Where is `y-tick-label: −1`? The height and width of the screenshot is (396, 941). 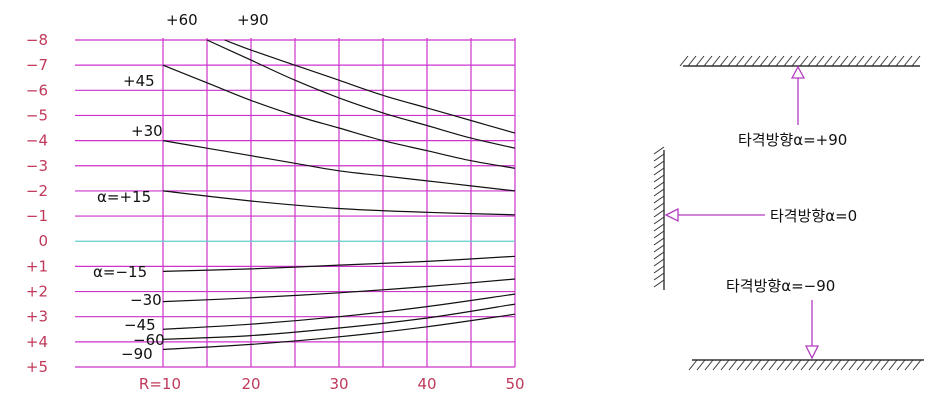 y-tick-label: −1 is located at coordinates (37, 216).